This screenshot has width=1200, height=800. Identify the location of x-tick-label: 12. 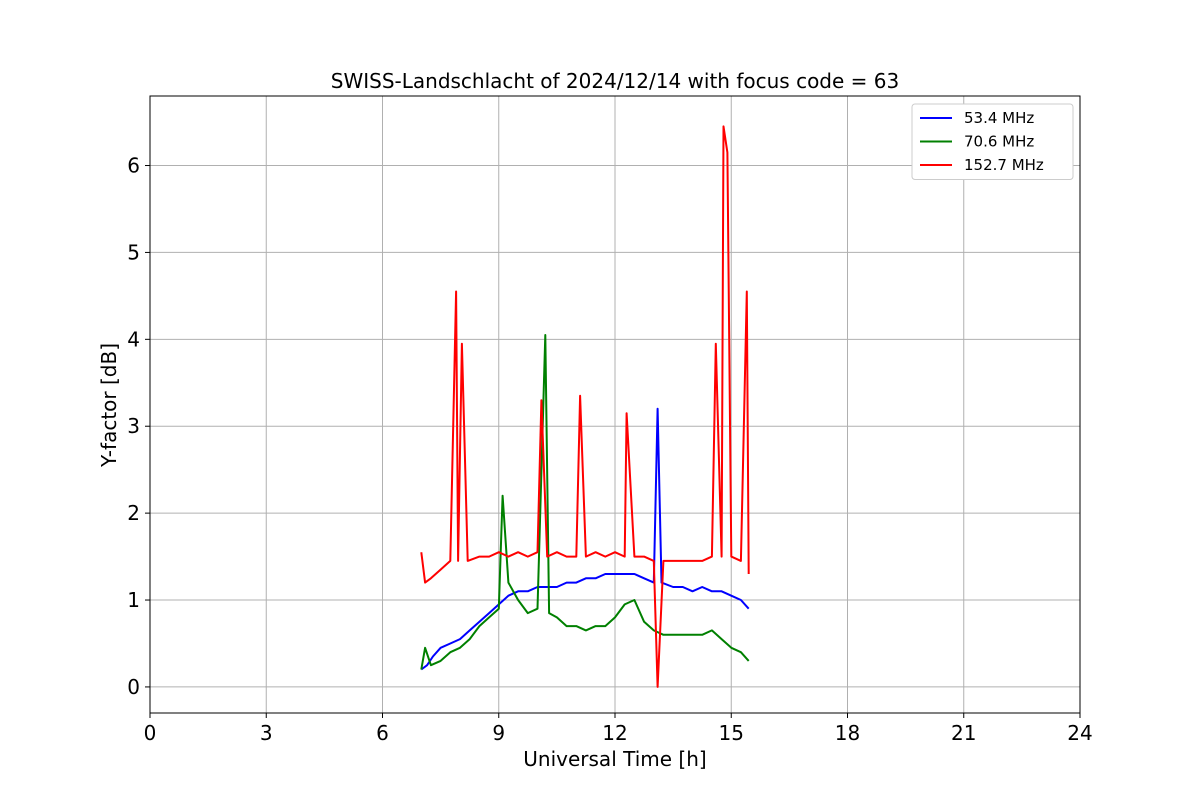
(614, 733).